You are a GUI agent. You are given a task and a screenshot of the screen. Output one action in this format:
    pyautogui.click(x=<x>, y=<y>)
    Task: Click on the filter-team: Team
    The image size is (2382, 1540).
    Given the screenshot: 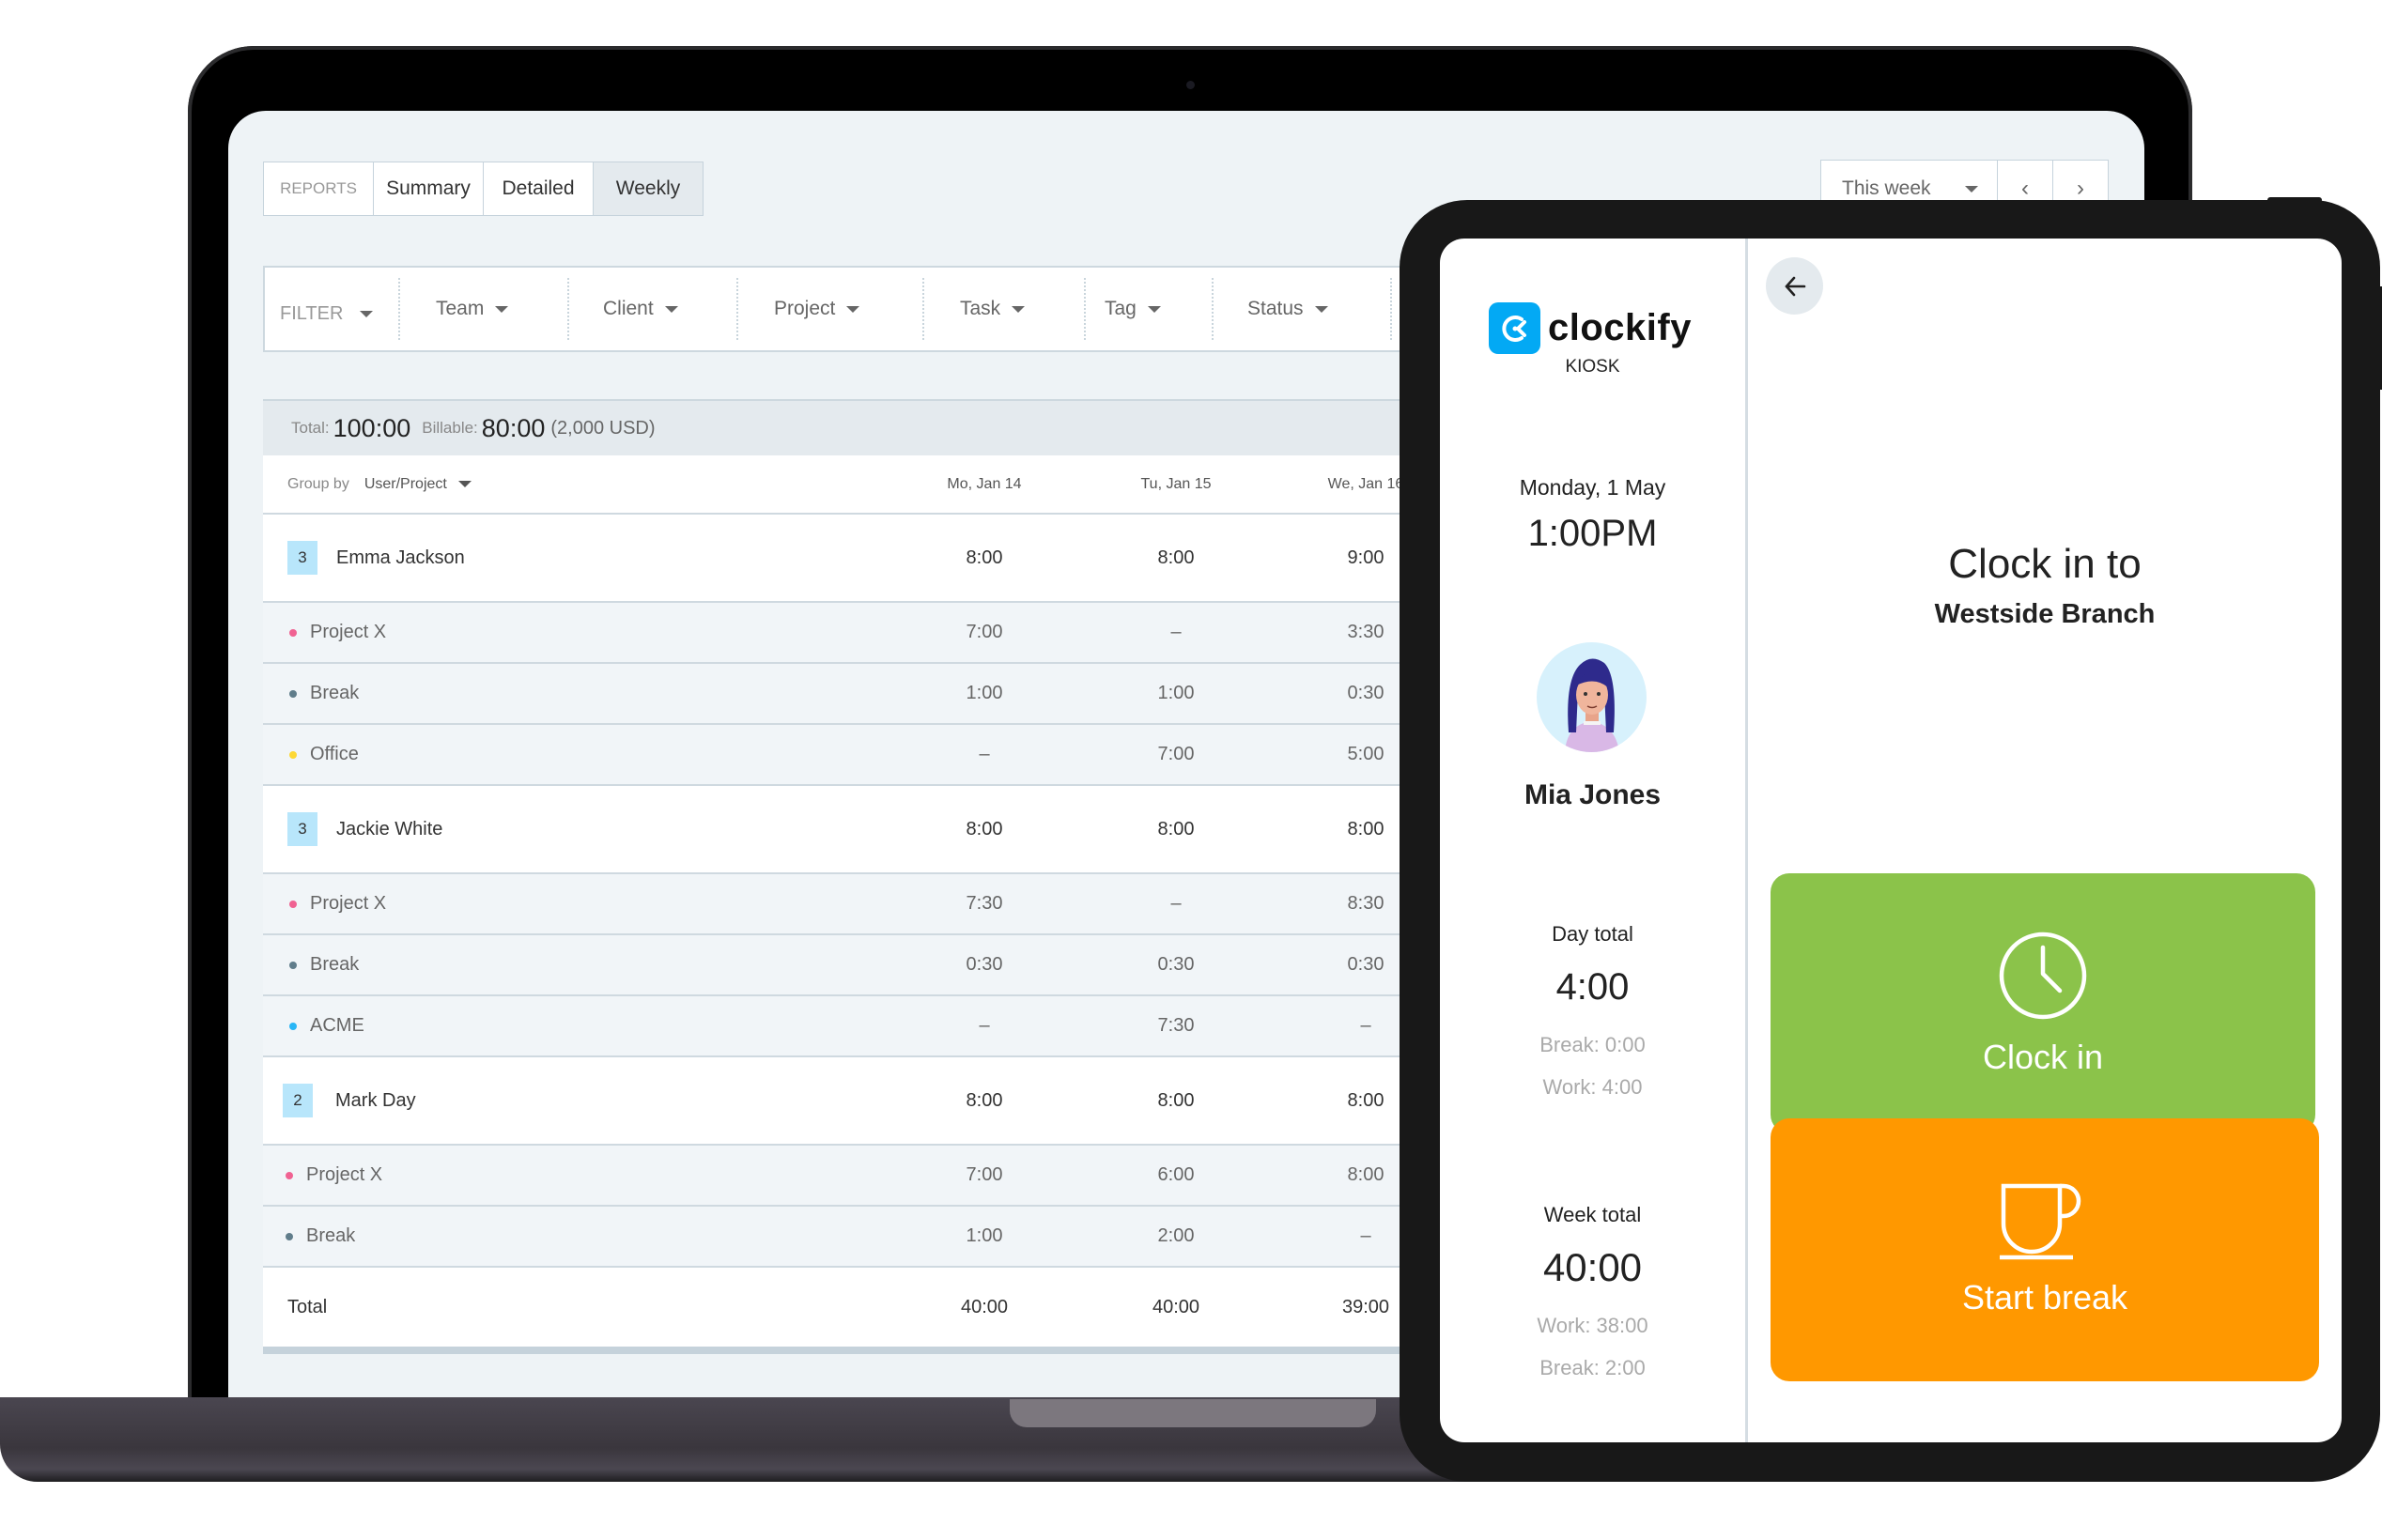 What is the action you would take?
    pyautogui.click(x=485, y=309)
    